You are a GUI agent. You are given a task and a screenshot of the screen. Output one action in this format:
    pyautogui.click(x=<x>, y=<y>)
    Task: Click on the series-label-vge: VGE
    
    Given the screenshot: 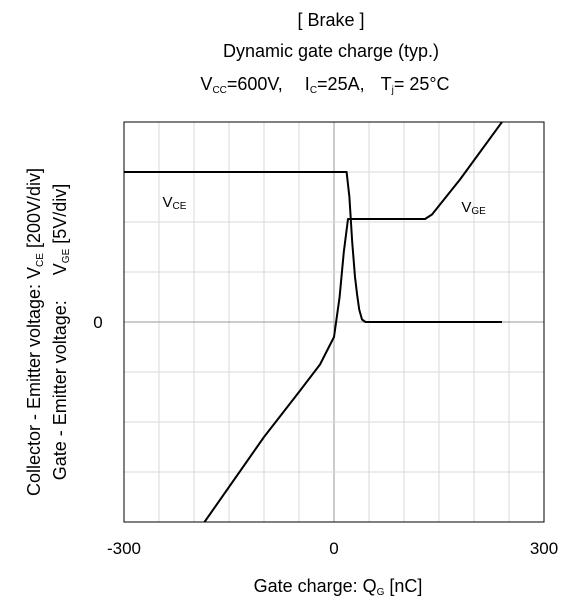 What is the action you would take?
    pyautogui.click(x=473, y=208)
    